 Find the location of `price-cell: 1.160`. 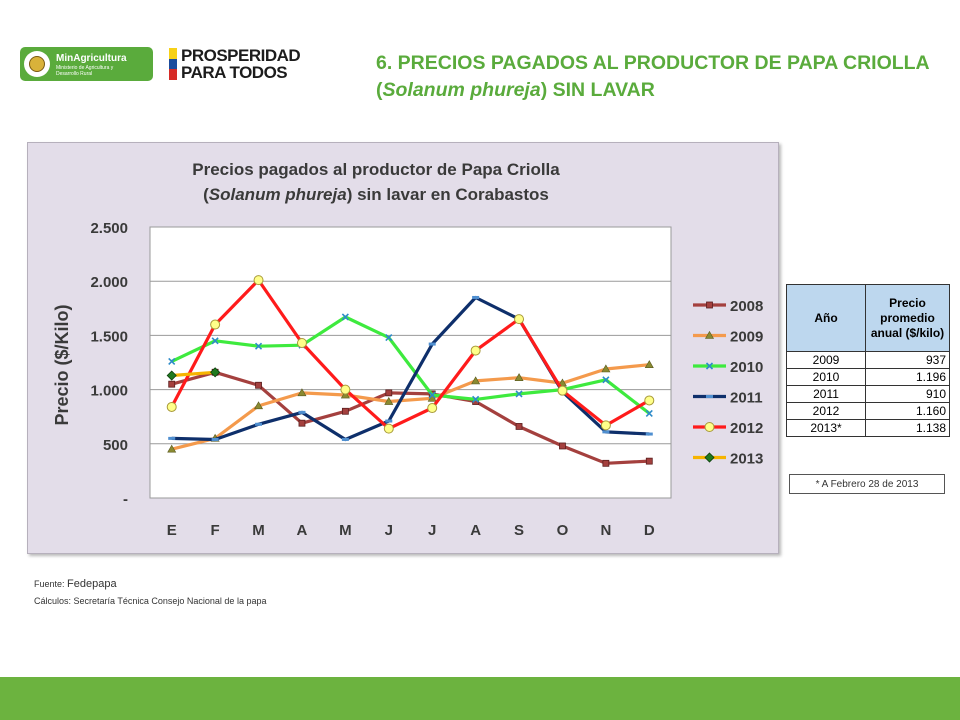

price-cell: 1.160 is located at coordinates (907, 411).